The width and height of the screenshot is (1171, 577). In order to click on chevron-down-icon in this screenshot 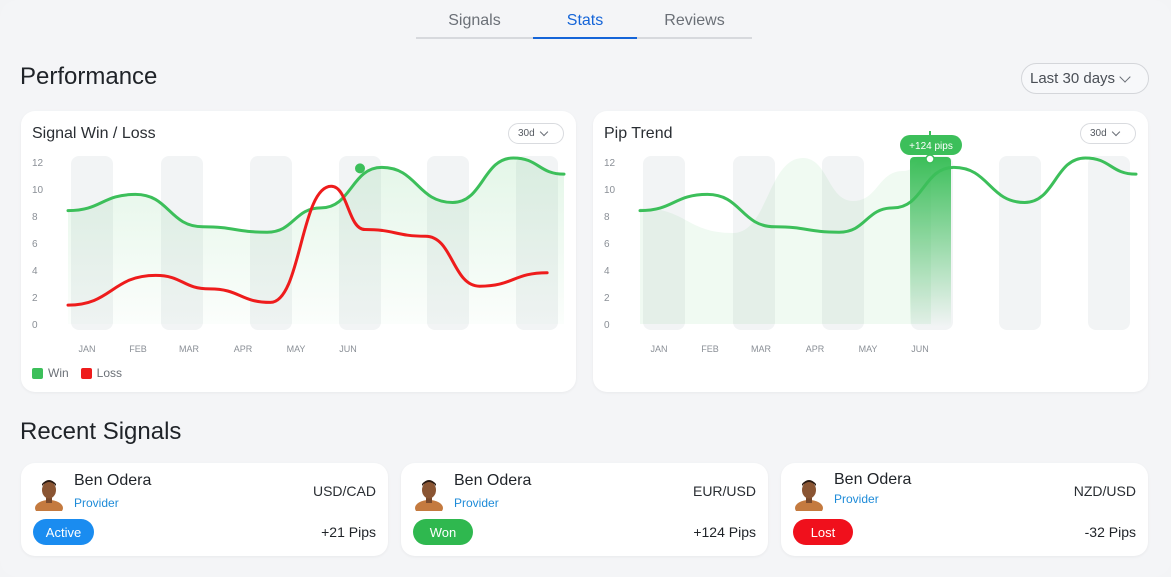, I will do `click(1125, 76)`.